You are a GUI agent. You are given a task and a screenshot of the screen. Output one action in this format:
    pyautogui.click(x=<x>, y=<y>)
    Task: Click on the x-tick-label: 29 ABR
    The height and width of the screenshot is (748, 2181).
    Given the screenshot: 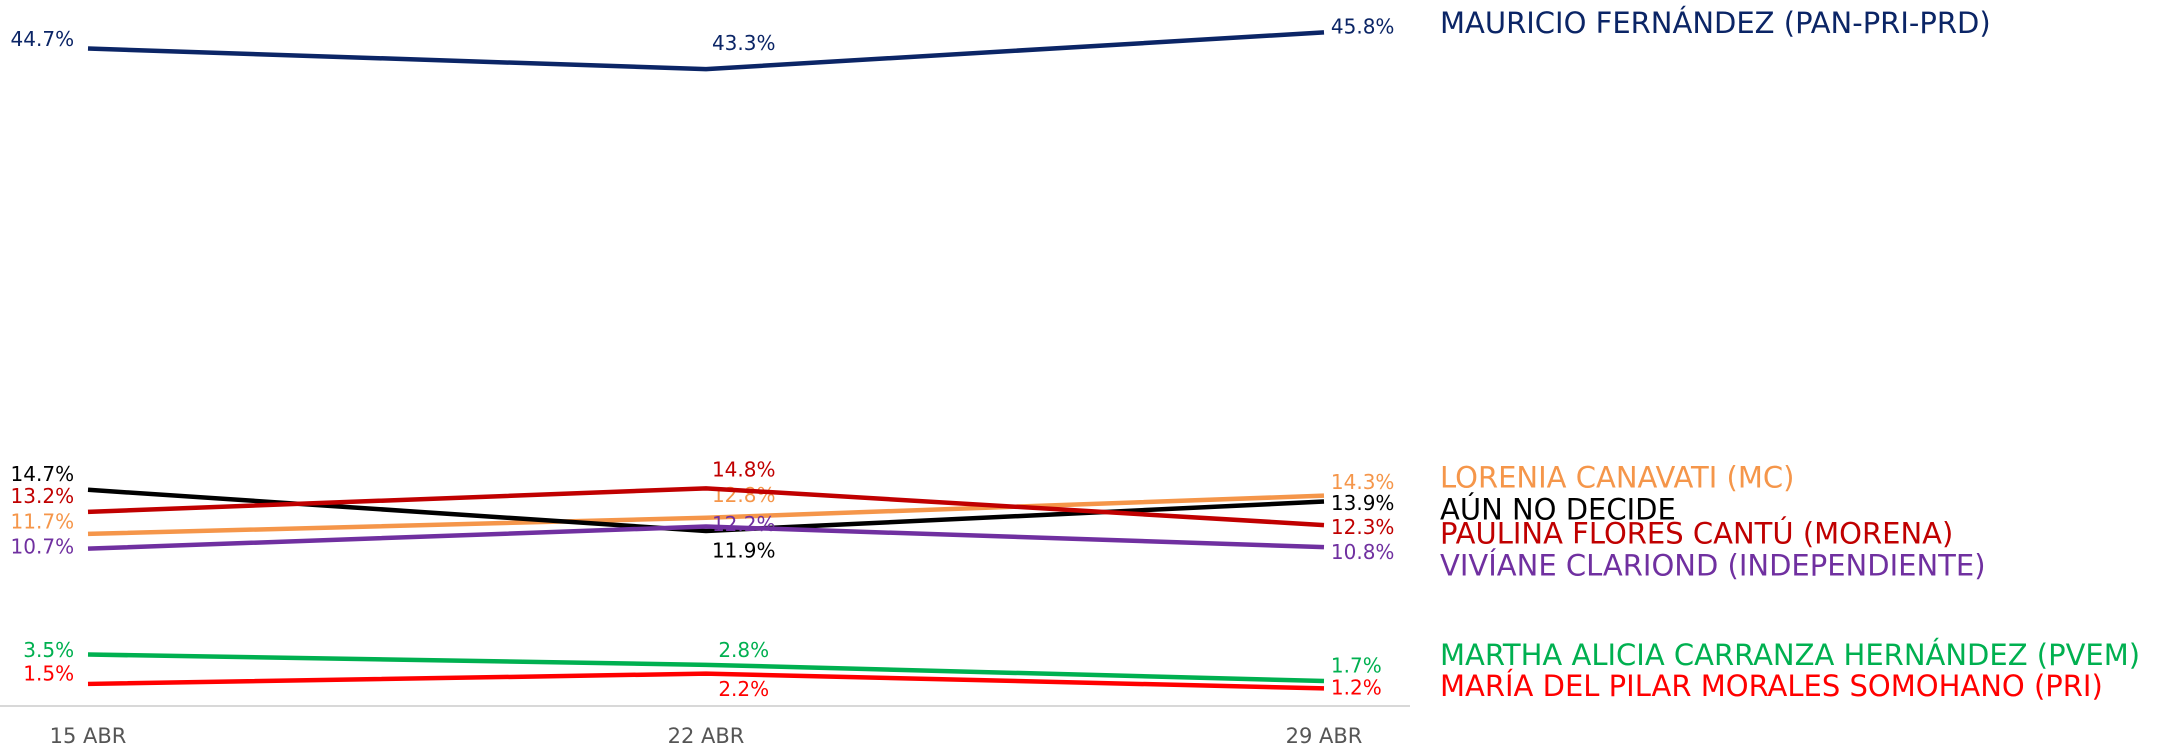 What is the action you would take?
    pyautogui.click(x=1324, y=736)
    